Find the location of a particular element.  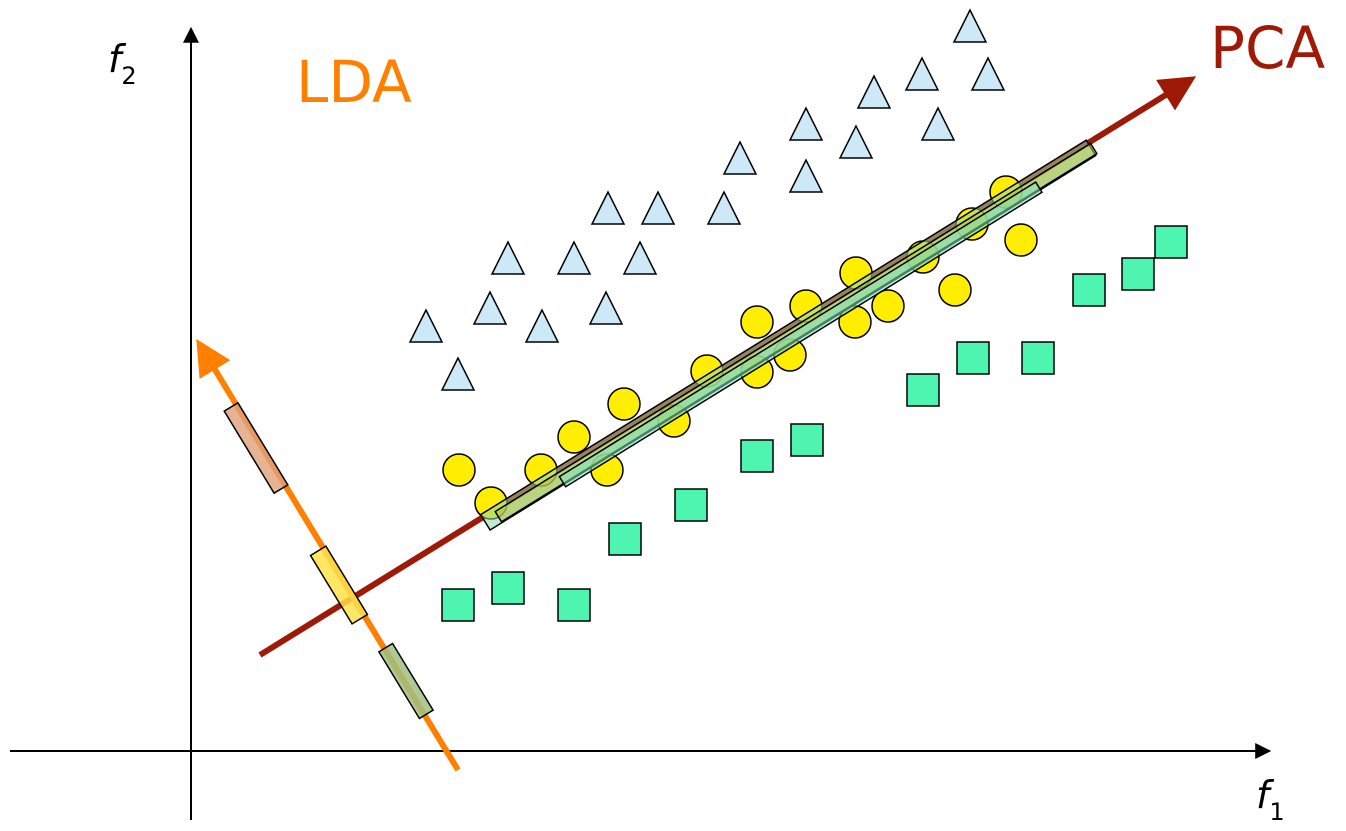

y-axis-label: f2 is located at coordinates (122, 63).